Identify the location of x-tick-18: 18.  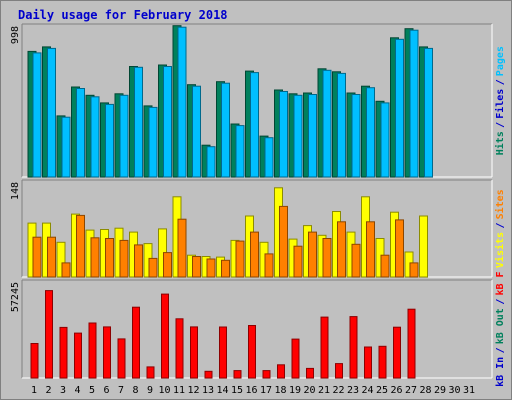
(280, 390).